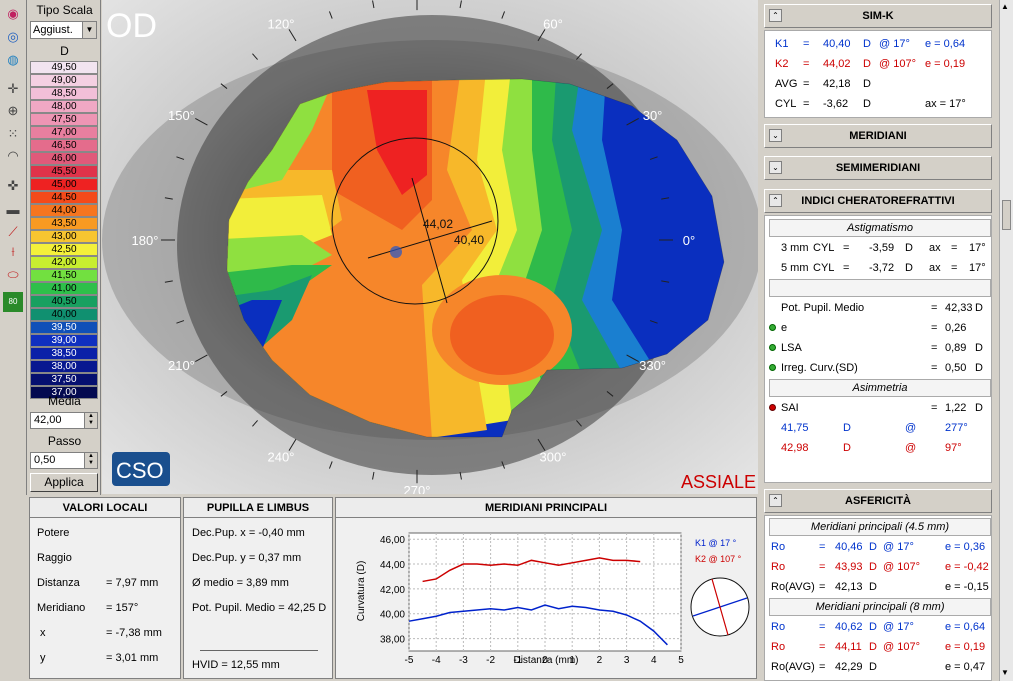  Describe the element at coordinates (64, 420) in the screenshot. I see `media-spinner: 42,00 ▲ ▼` at that location.